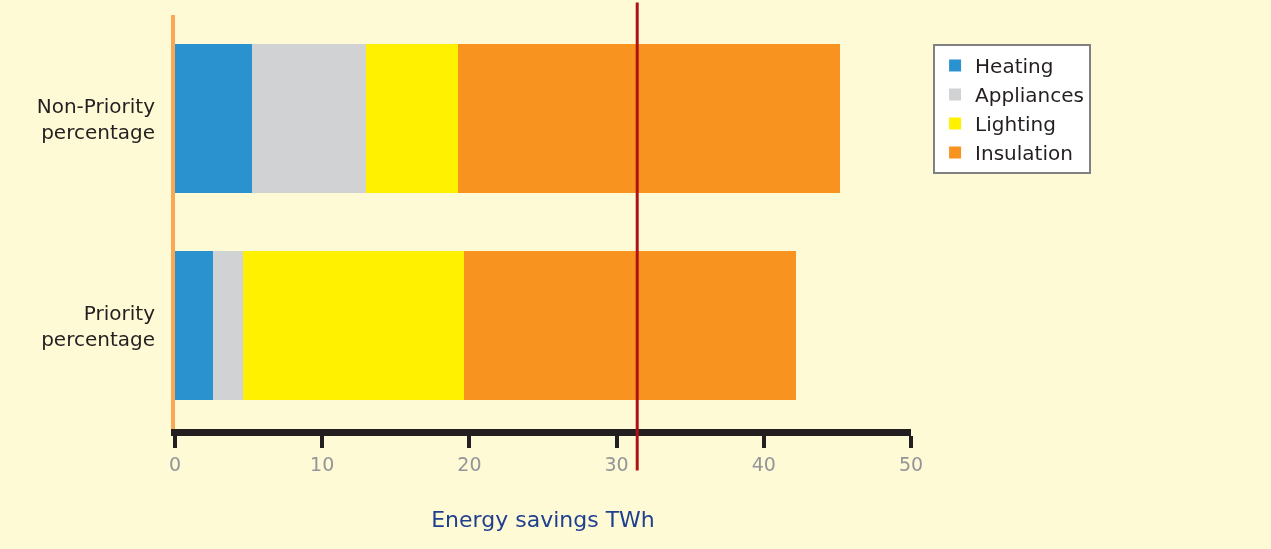  Describe the element at coordinates (1015, 124) in the screenshot. I see `legend-label: Lighting` at that location.